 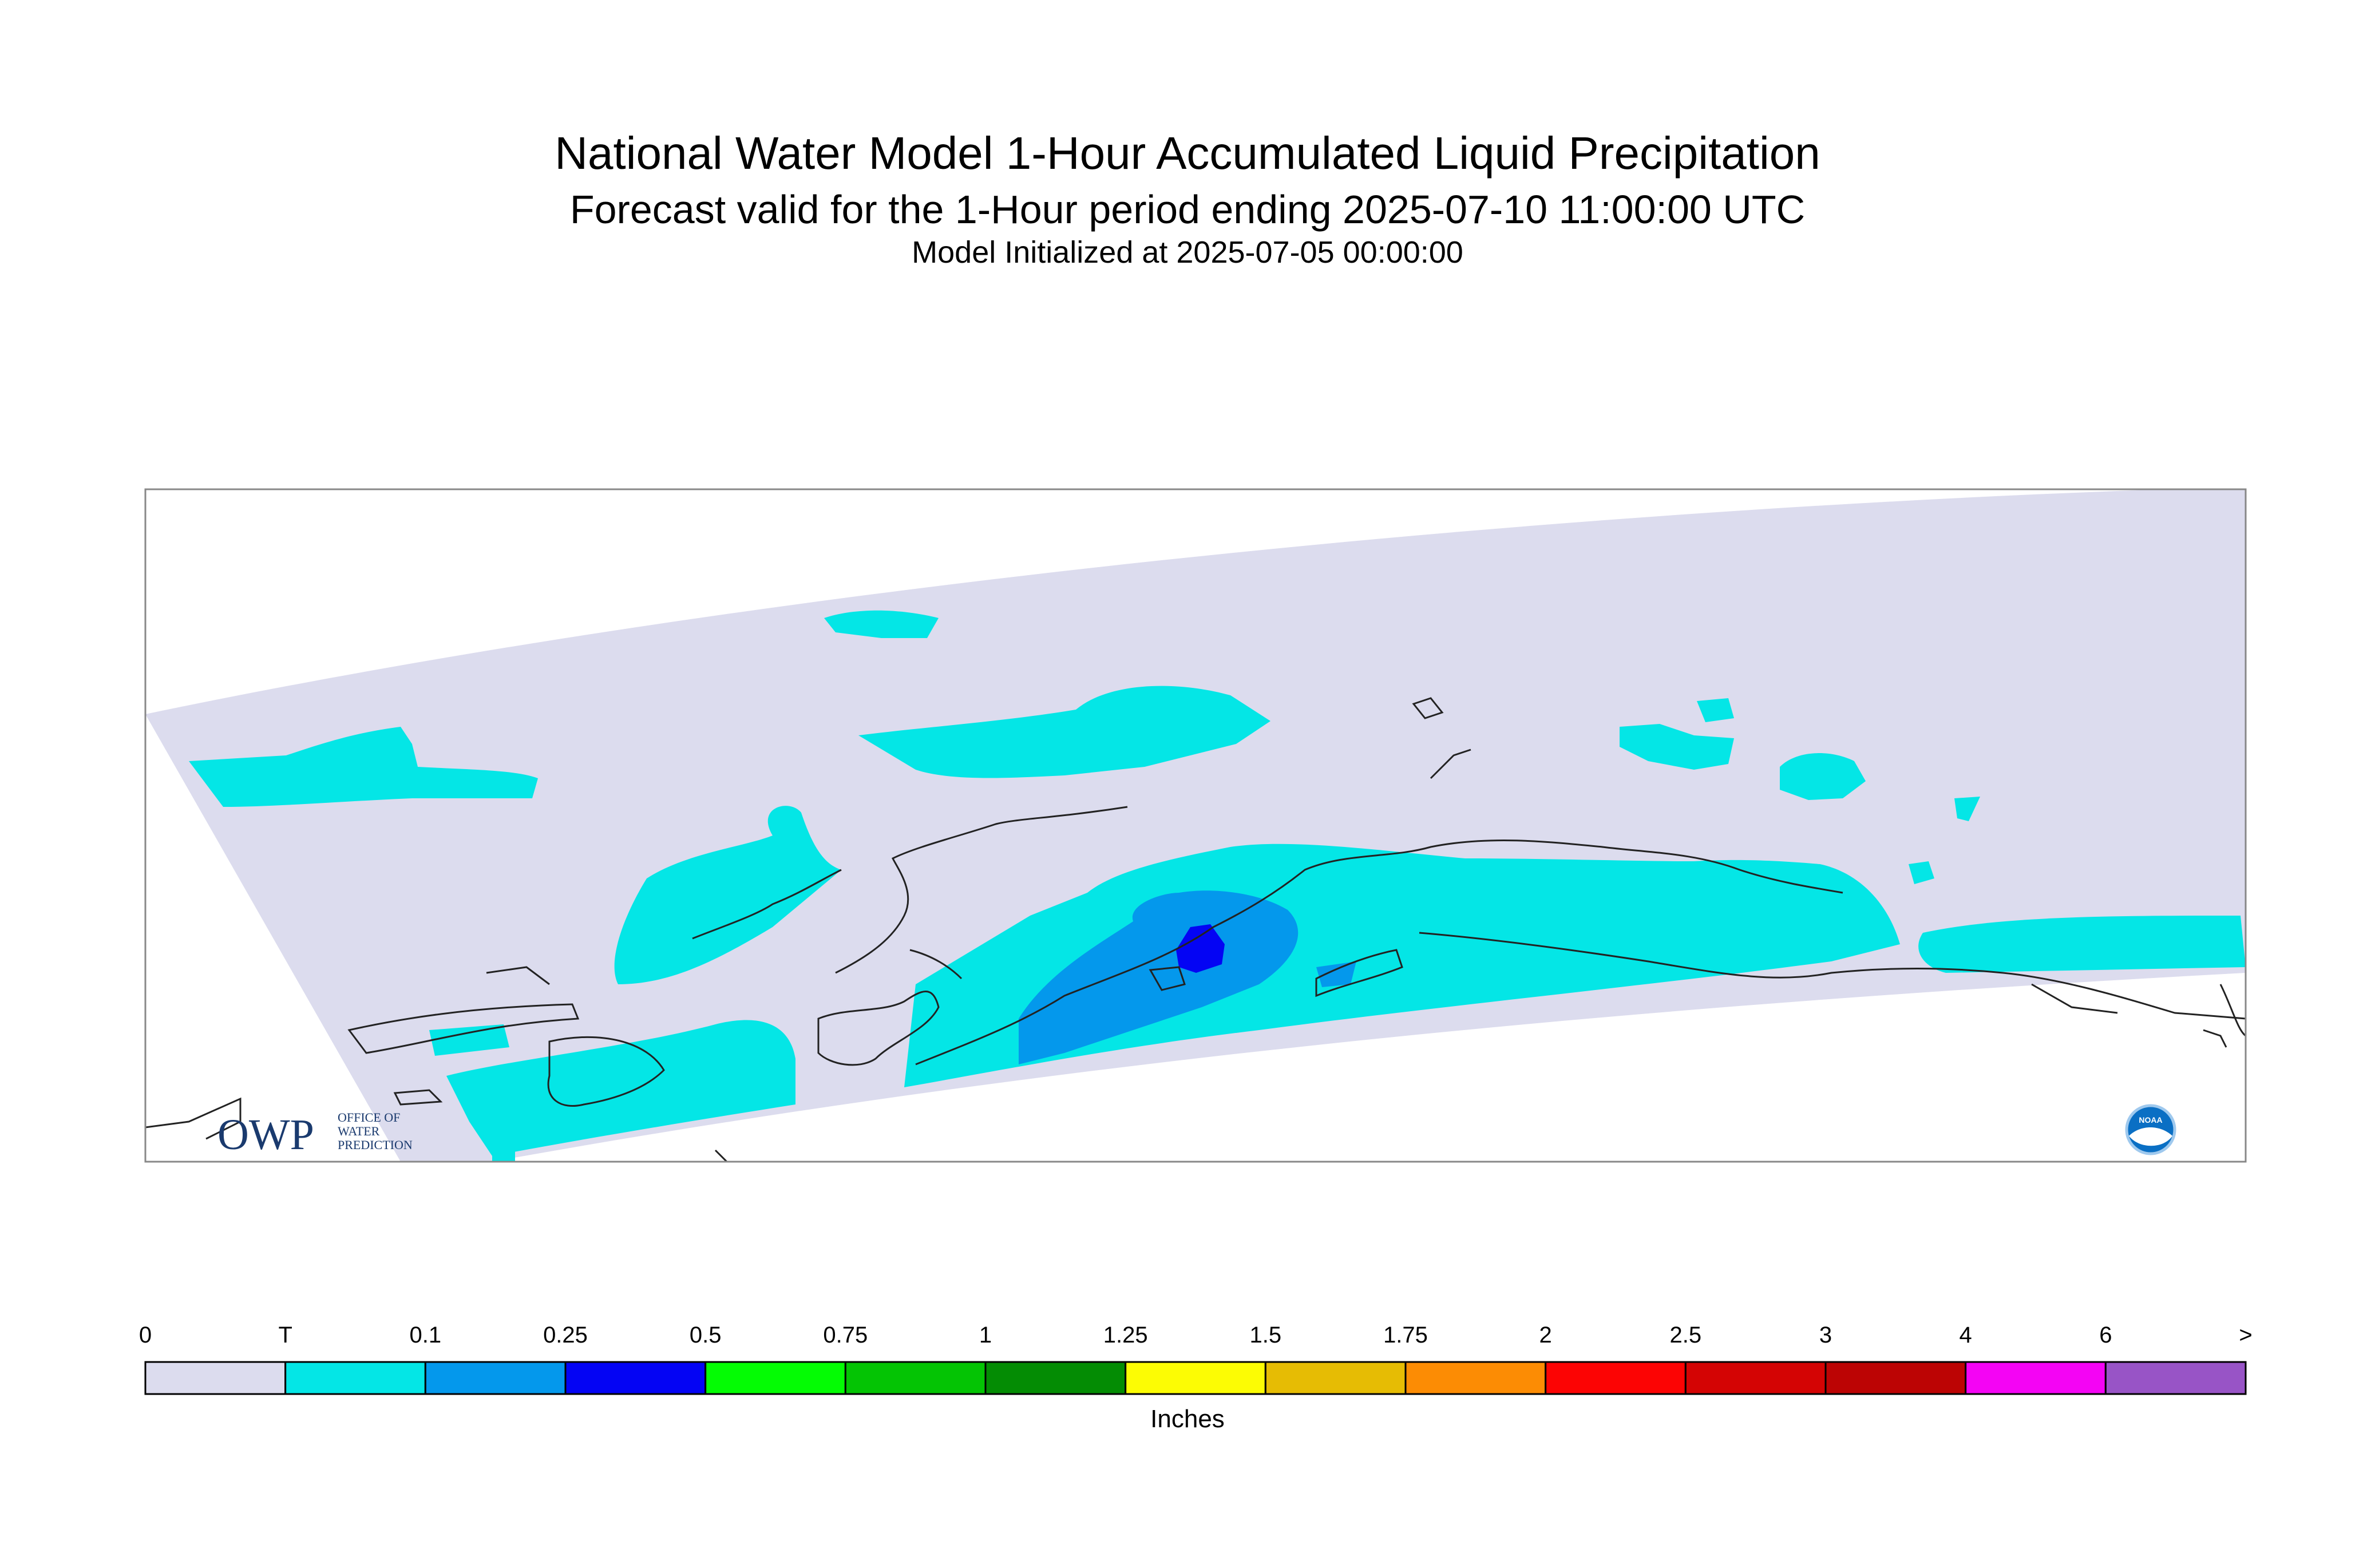 What do you see at coordinates (315, 1134) in the screenshot?
I see `owp-logo: OWP OFFICE OF WATER PREDICTION` at bounding box center [315, 1134].